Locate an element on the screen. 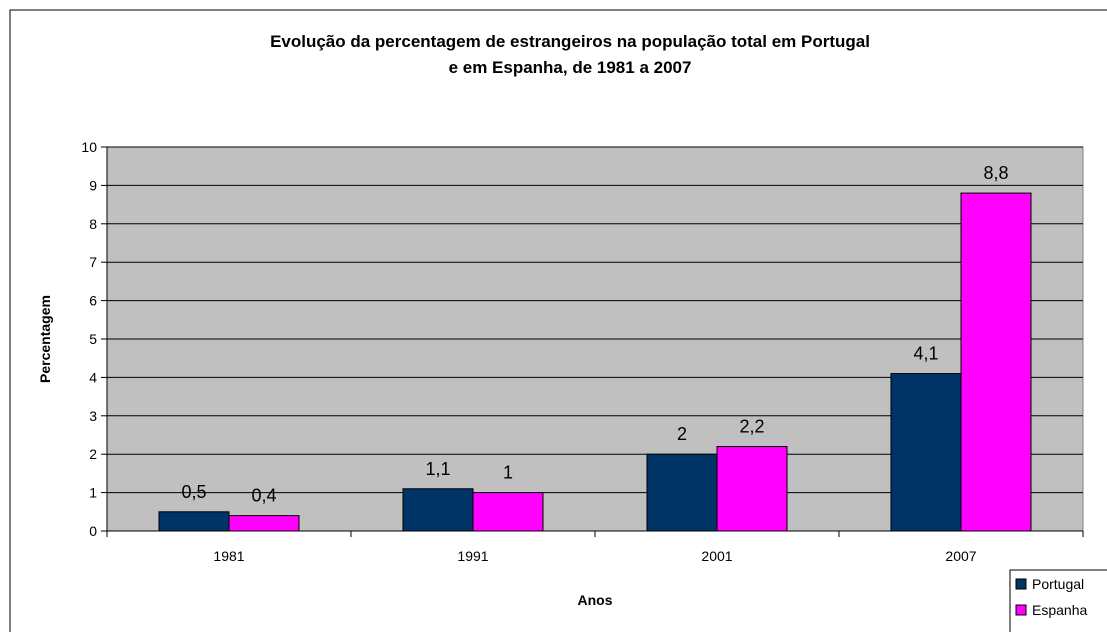  y-tick-label: 9 is located at coordinates (93, 185).